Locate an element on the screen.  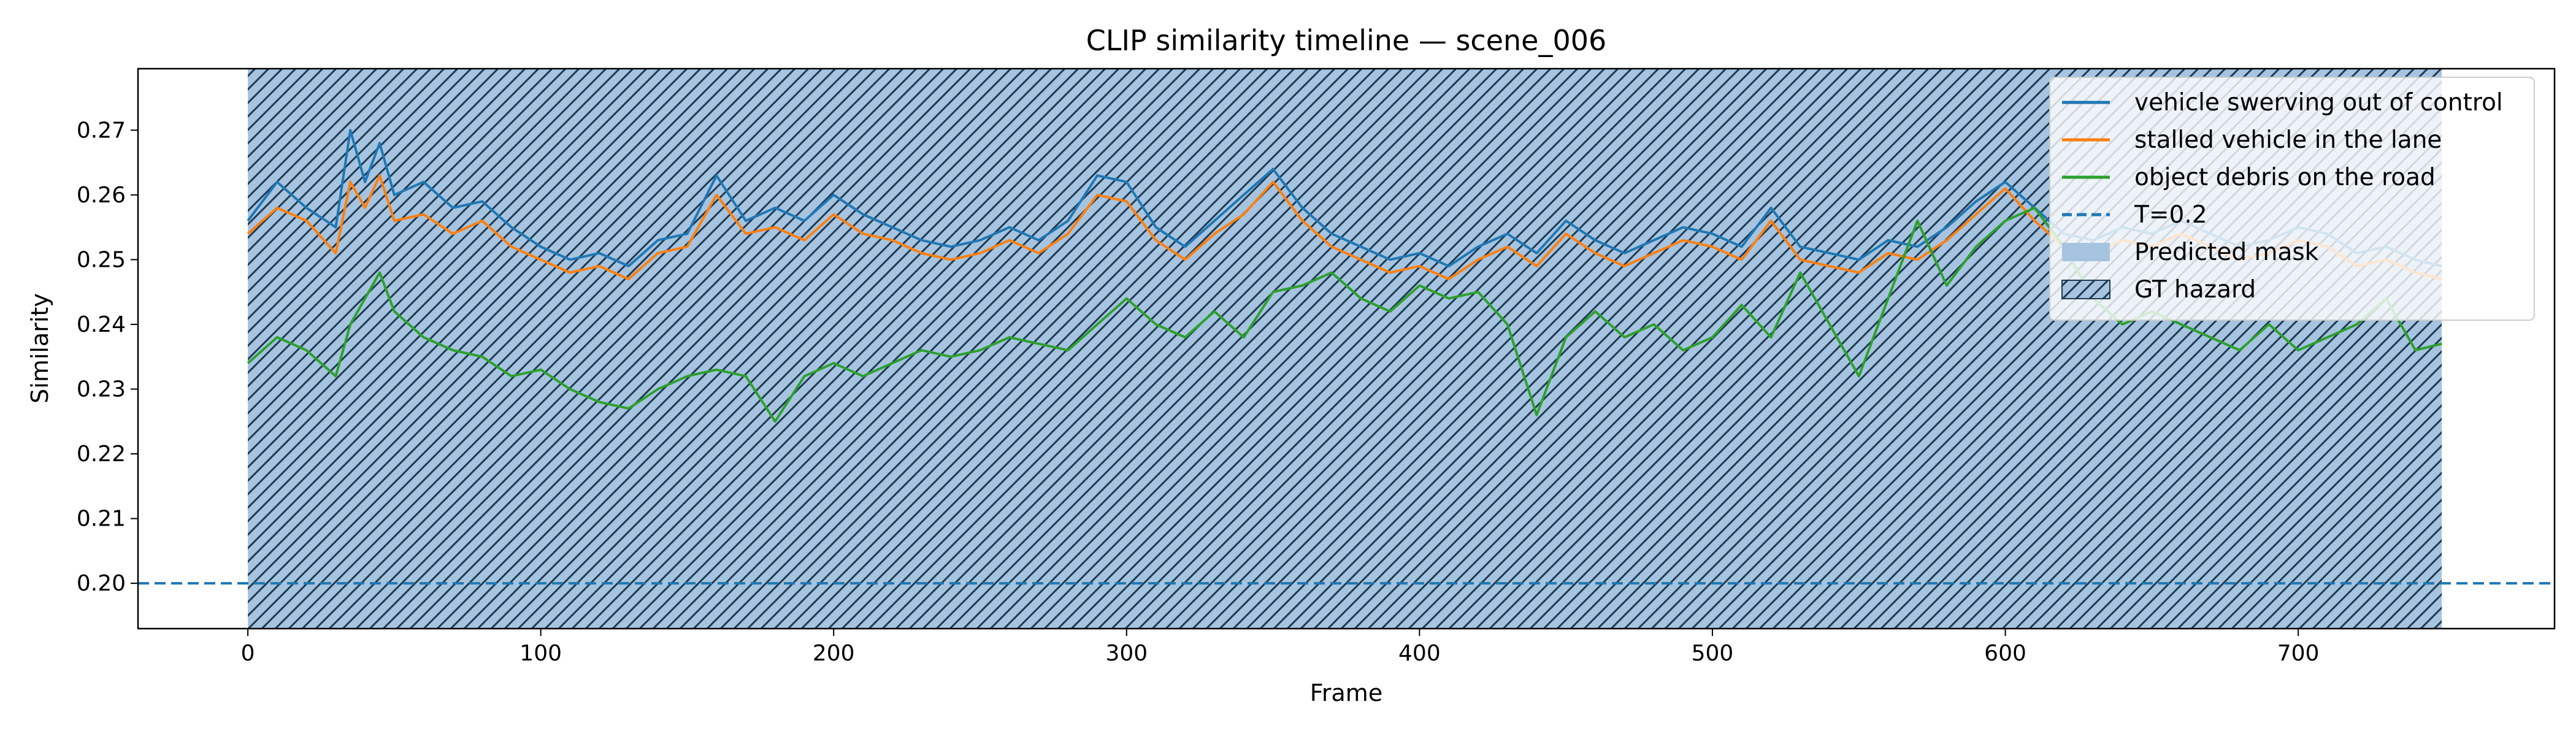
y-tick-label: 0.22 is located at coordinates (101, 455).